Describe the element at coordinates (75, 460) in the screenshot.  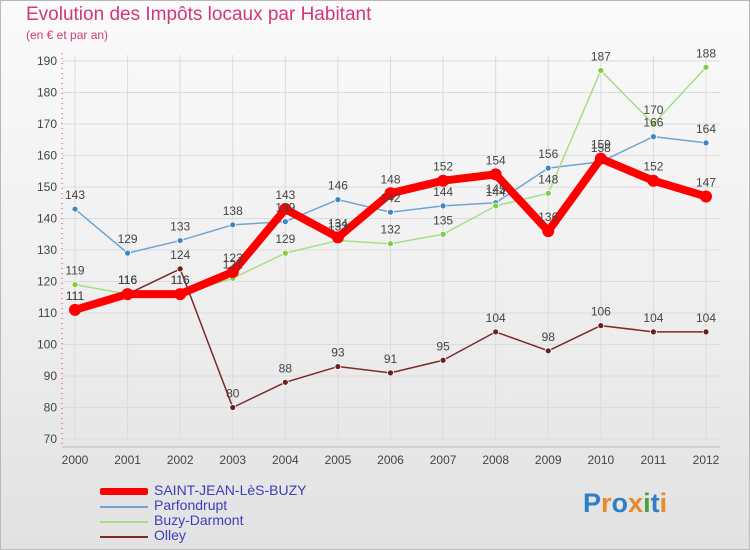
I see `x-tick-label: 2000` at that location.